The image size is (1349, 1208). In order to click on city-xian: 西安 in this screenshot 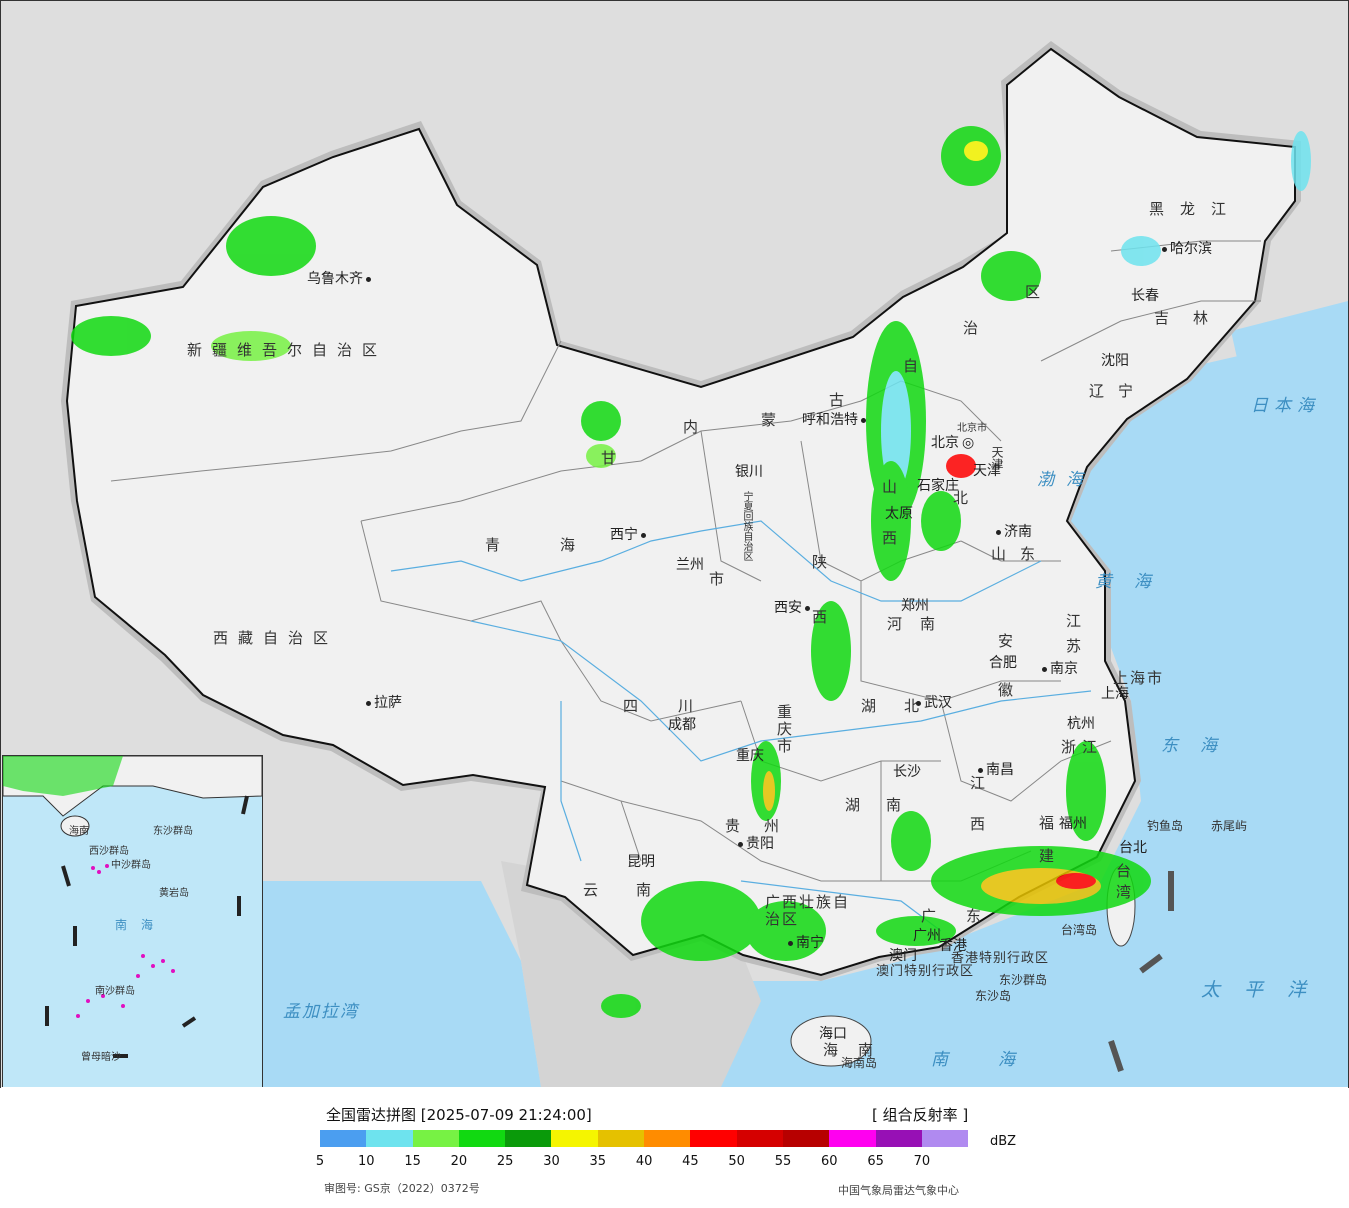, I will do `click(793, 607)`.